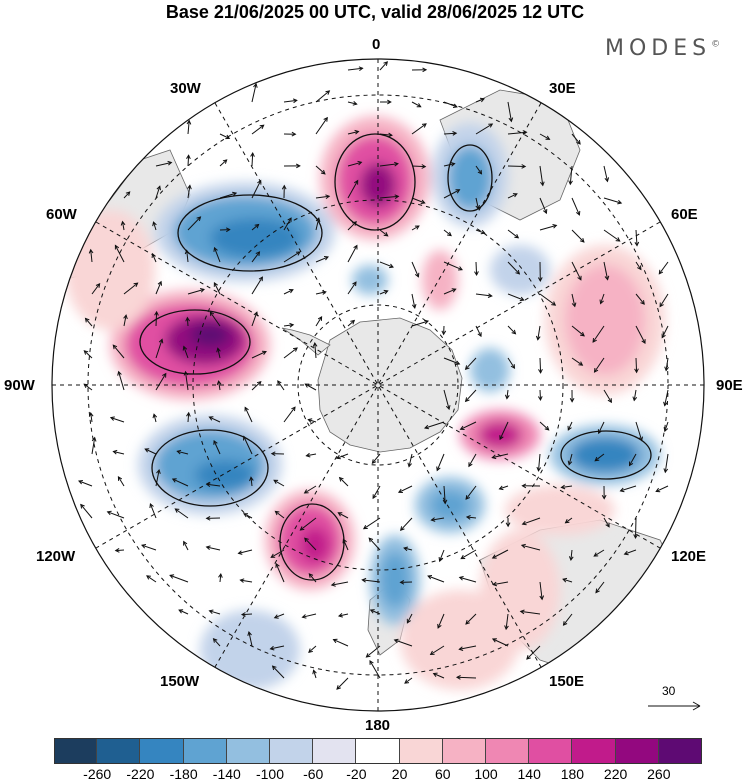  I want to click on colorbar-tick-label: 260, so click(659, 774).